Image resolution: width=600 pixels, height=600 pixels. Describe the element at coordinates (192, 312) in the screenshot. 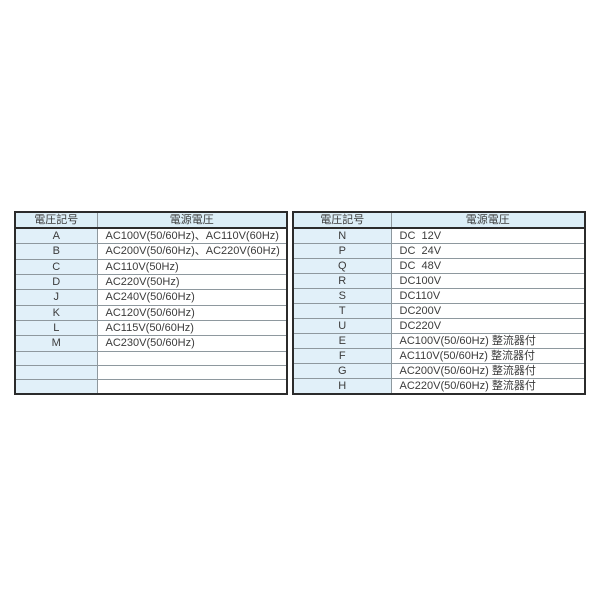

I see `supply-voltage-cell: AC120V(50/60Hz)` at that location.